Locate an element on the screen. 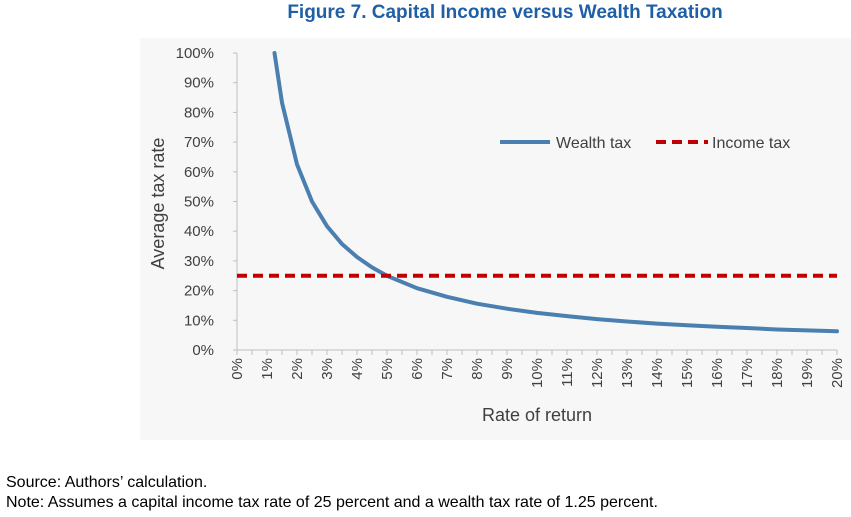 The width and height of the screenshot is (851, 517). x-tick-label: 17% is located at coordinates (747, 373).